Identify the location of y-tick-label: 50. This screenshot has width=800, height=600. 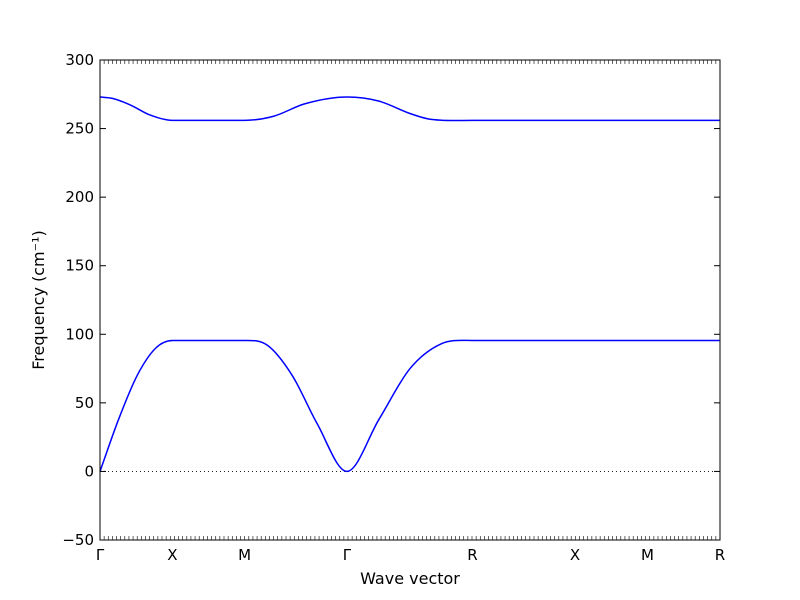
(84, 403).